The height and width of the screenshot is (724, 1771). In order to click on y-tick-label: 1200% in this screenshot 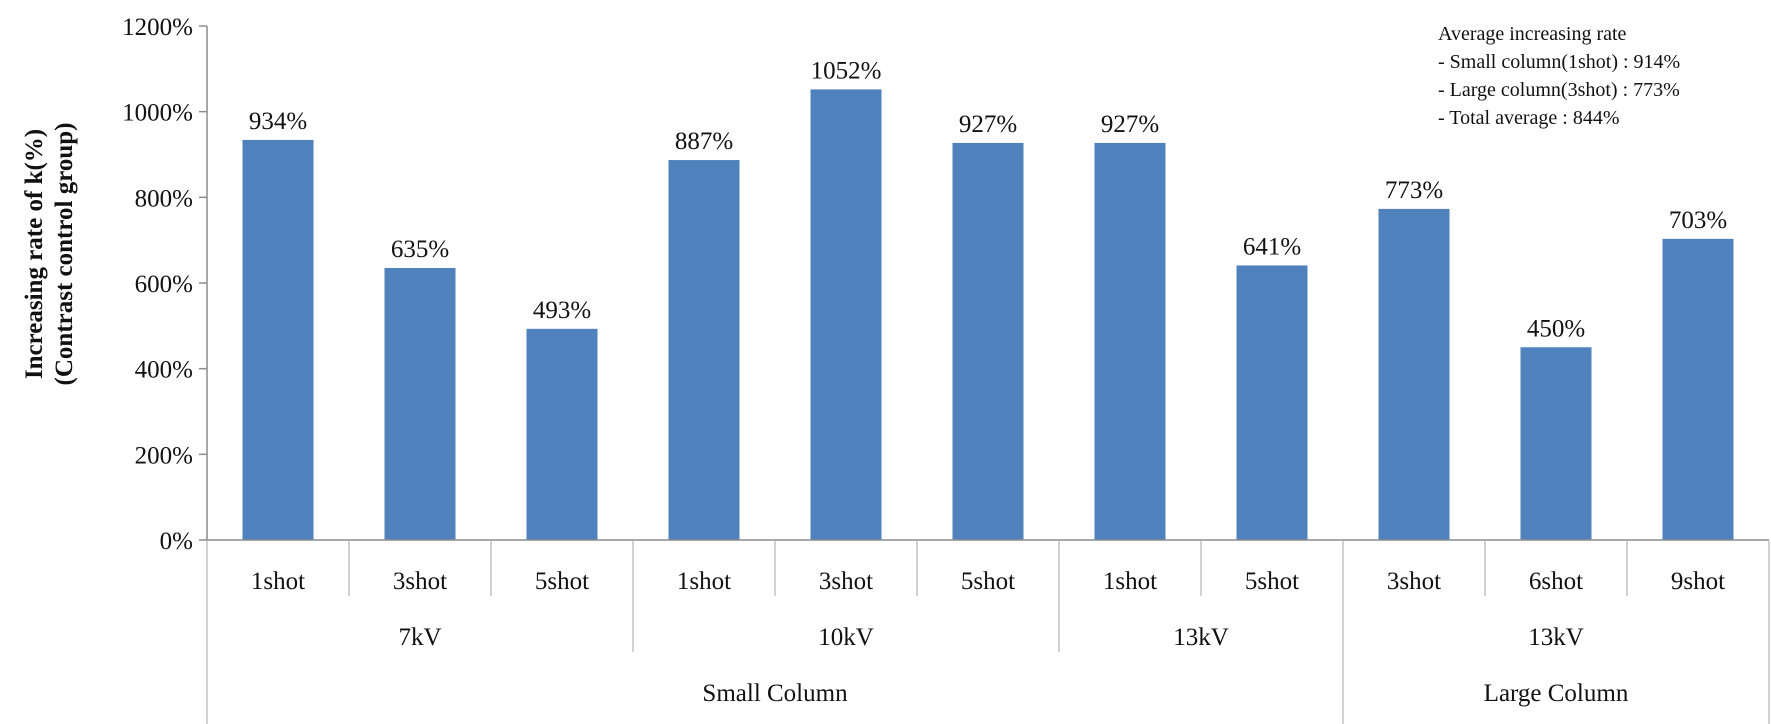, I will do `click(157, 27)`.